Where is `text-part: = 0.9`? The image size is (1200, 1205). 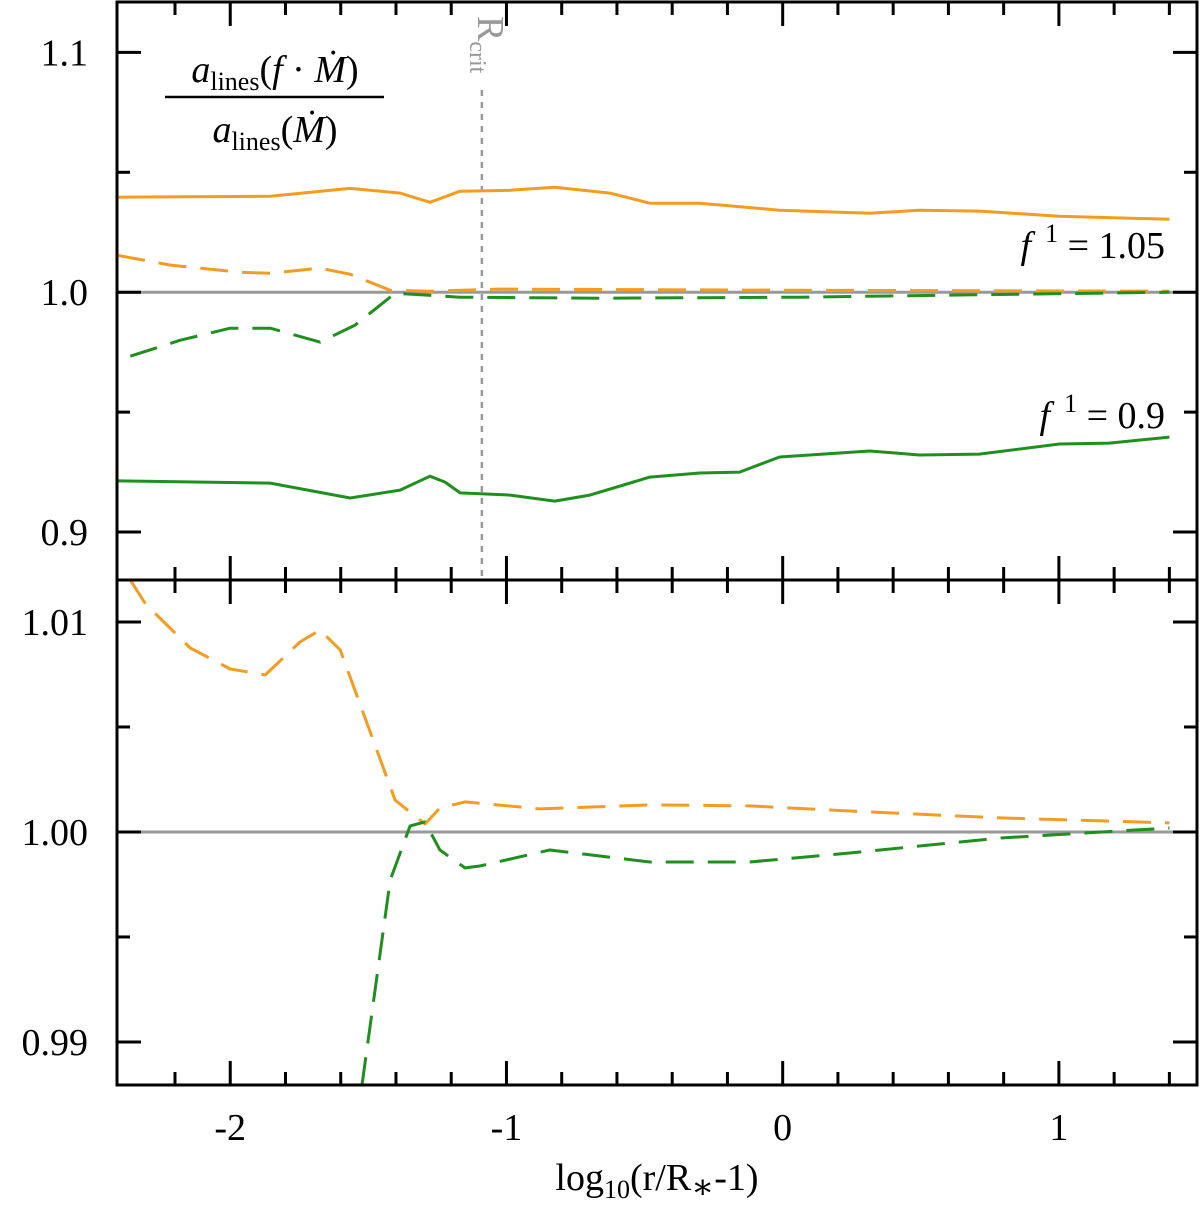 text-part: = 0.9 is located at coordinates (1121, 416).